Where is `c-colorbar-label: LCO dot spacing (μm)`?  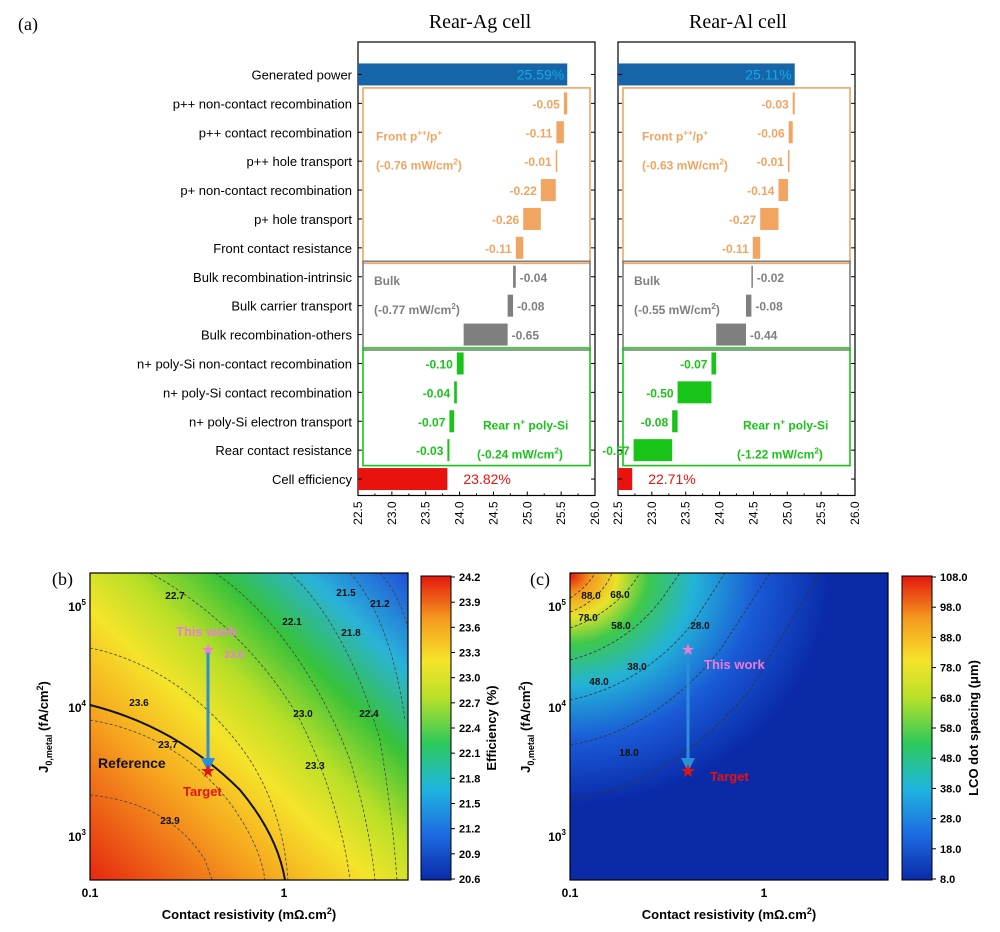 c-colorbar-label: LCO dot spacing (μm) is located at coordinates (973, 728).